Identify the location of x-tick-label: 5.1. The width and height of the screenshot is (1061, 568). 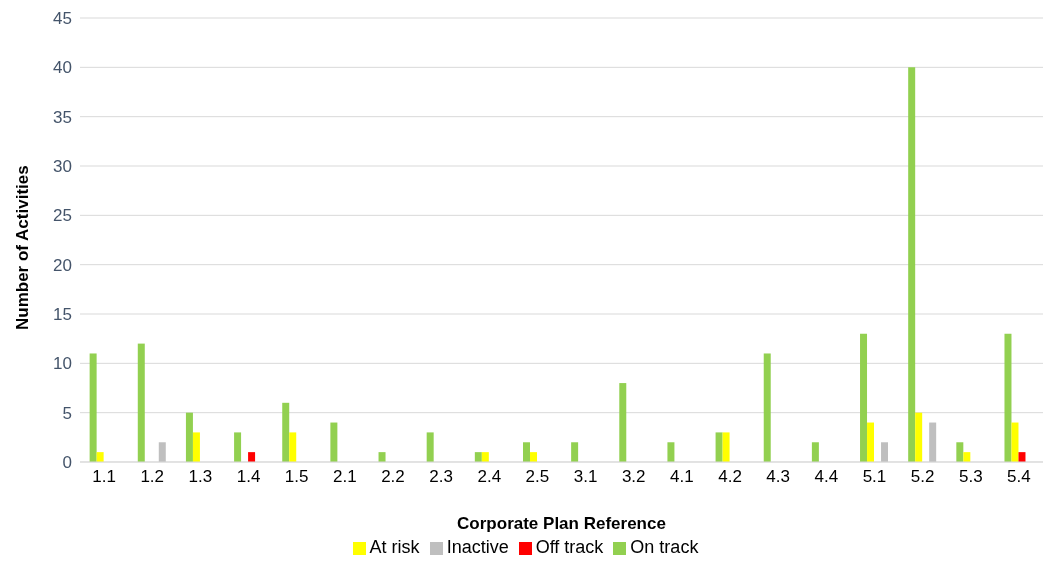
(874, 477).